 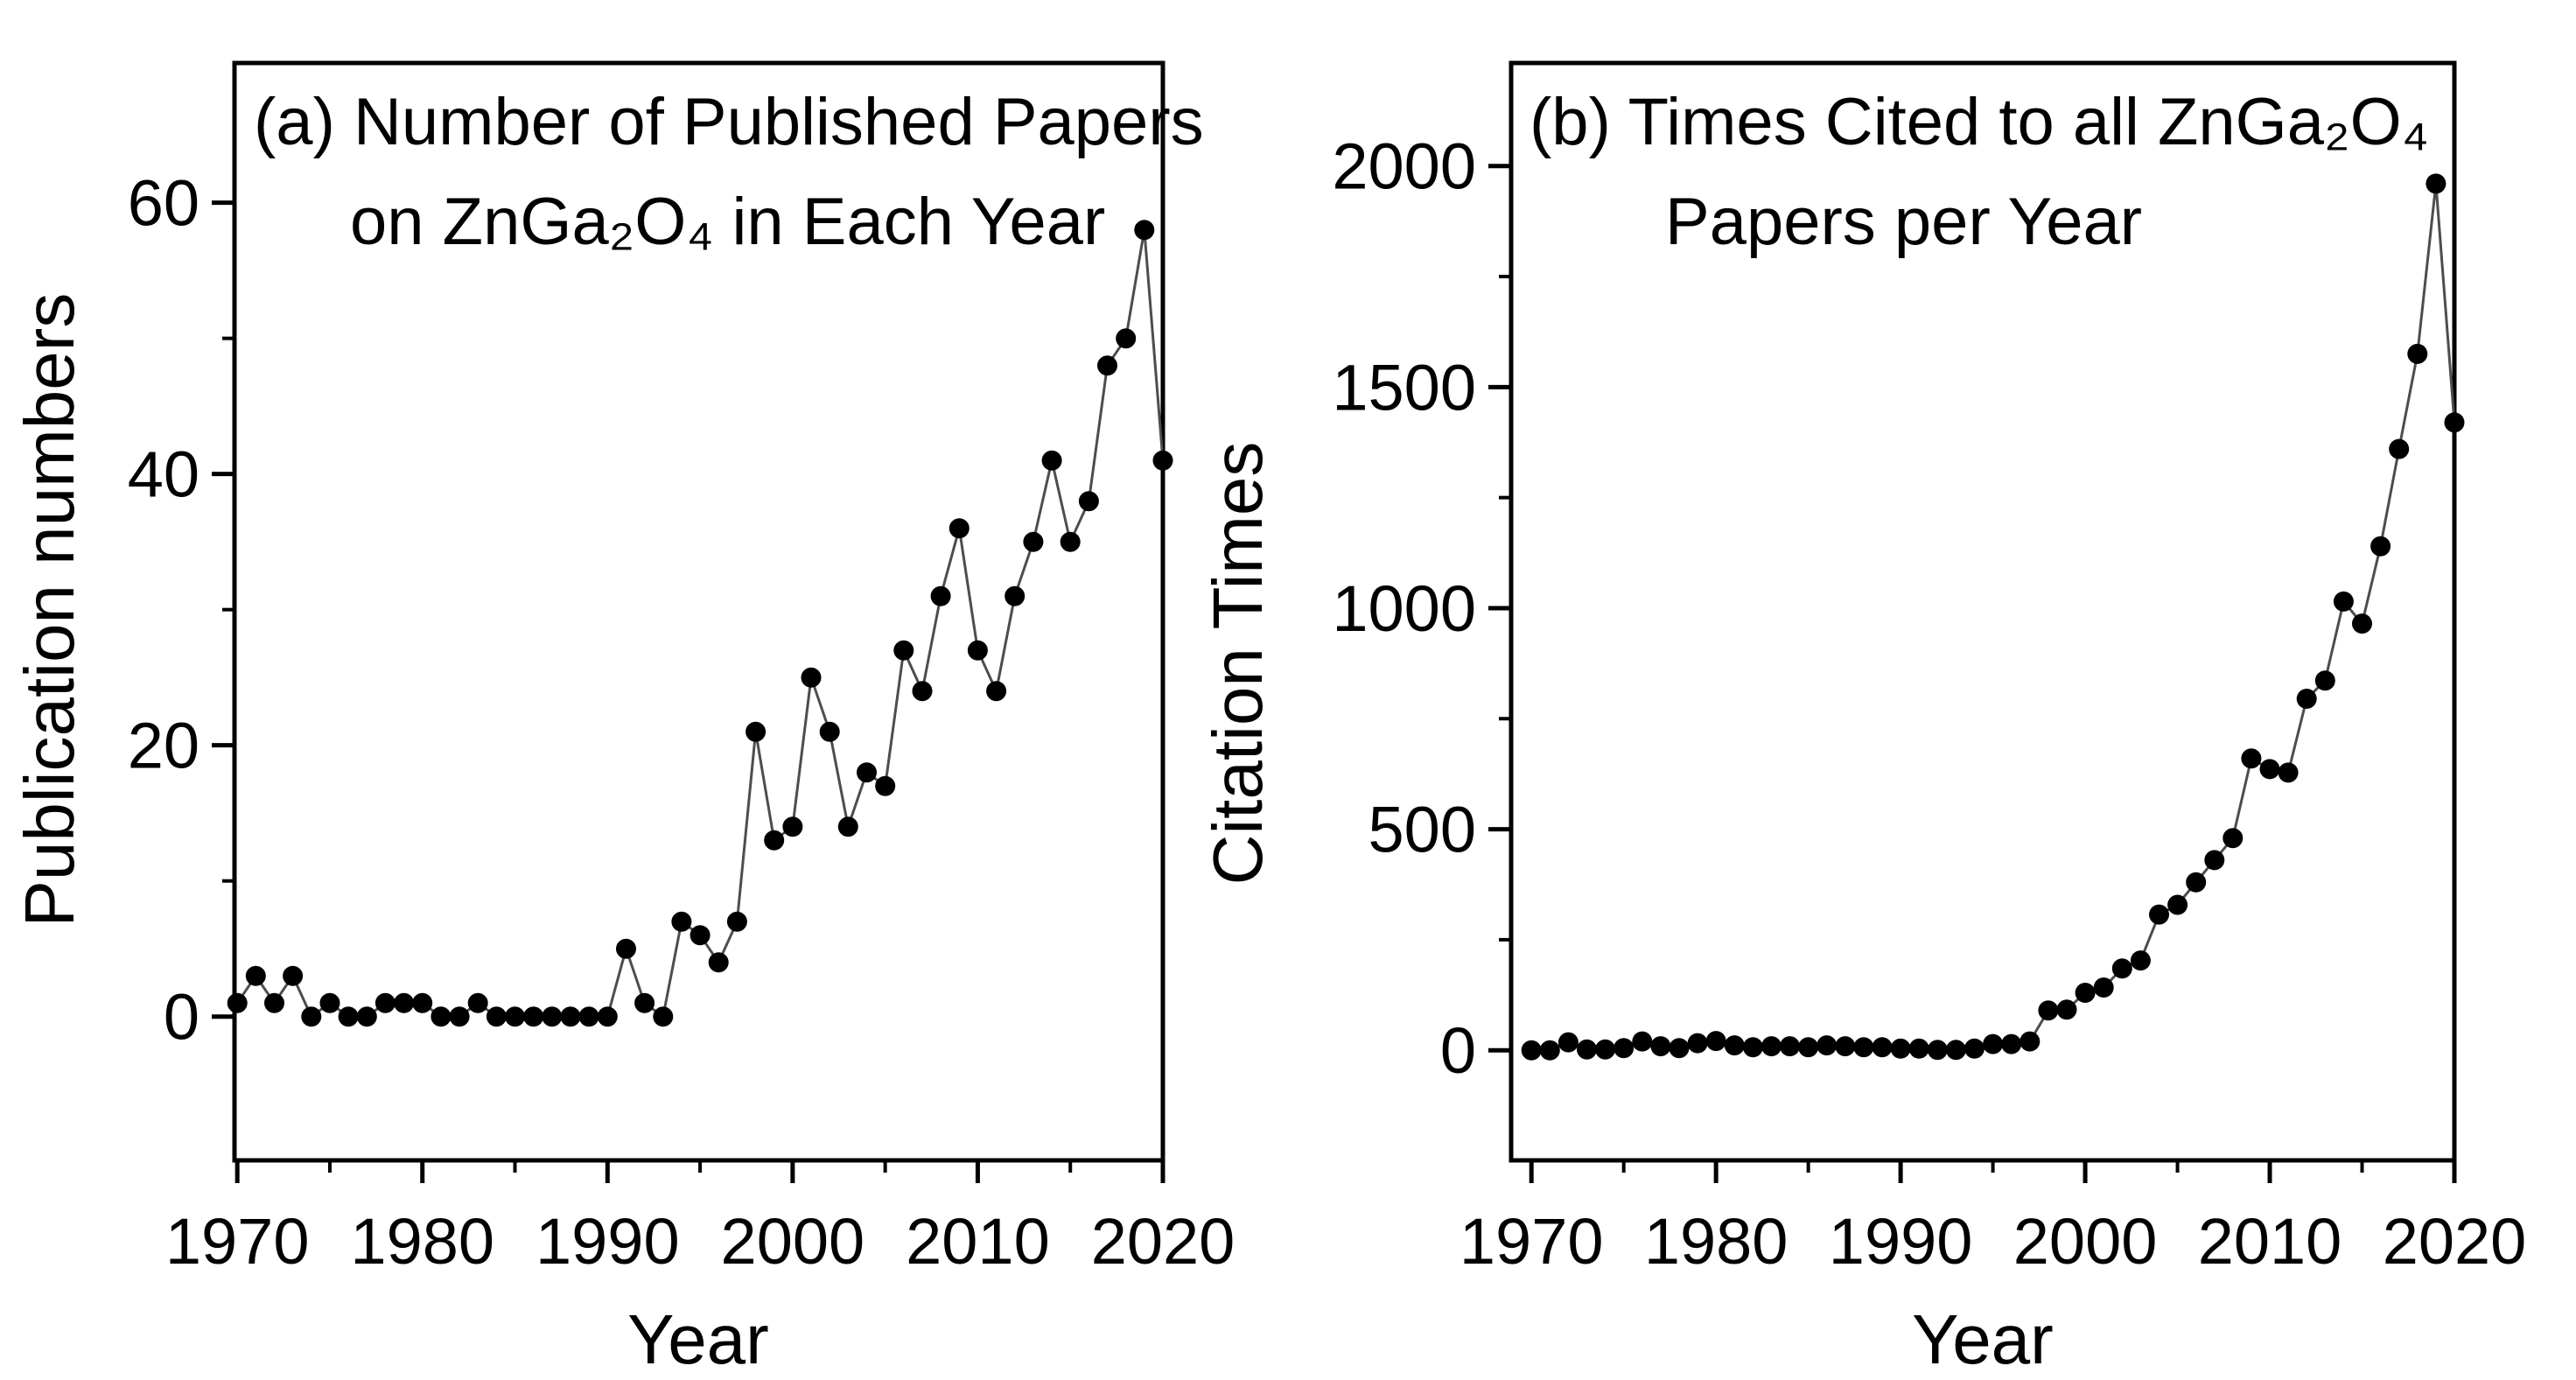 What do you see at coordinates (1979, 122) in the screenshot?
I see `panel-b-title-line1: (b) Times Cited to all ZnGa₂O₄` at bounding box center [1979, 122].